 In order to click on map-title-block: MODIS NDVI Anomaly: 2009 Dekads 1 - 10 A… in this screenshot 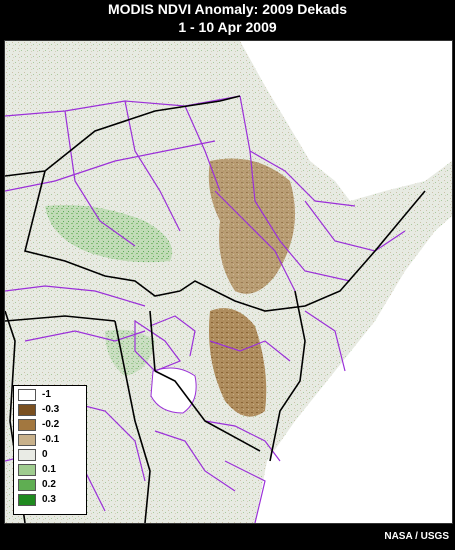, I will do `click(227, 20)`.